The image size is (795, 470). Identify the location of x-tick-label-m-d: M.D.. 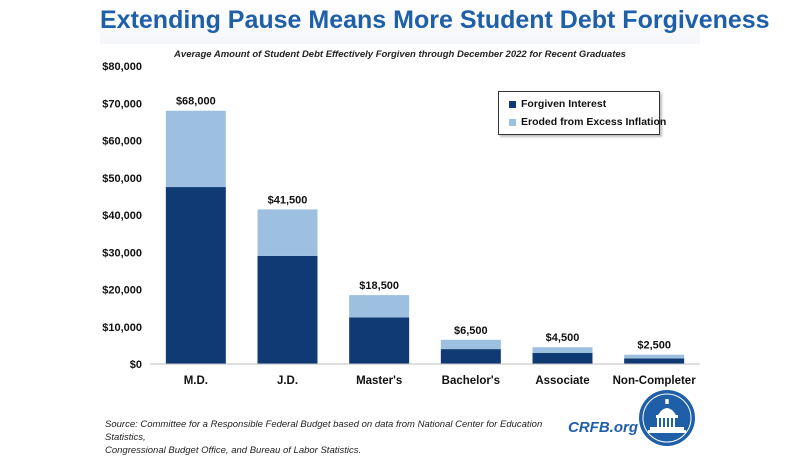
(196, 381).